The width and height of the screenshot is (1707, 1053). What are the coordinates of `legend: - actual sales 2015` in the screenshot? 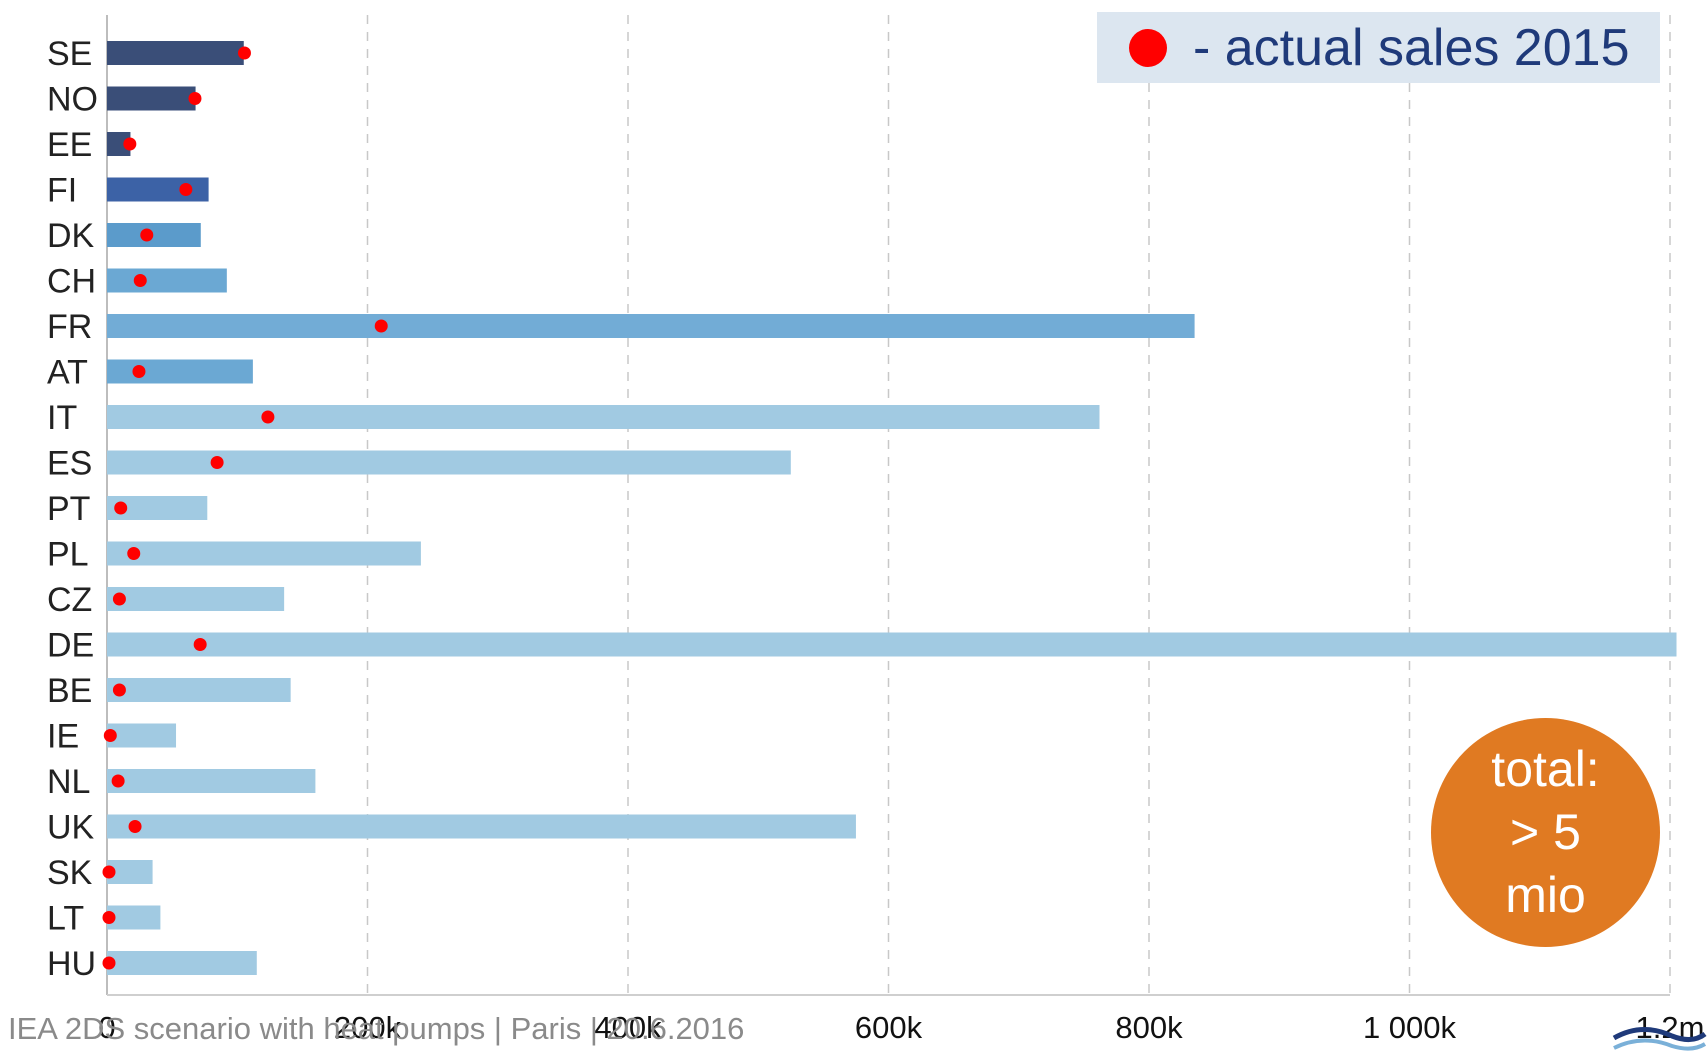 It's located at (1378, 47).